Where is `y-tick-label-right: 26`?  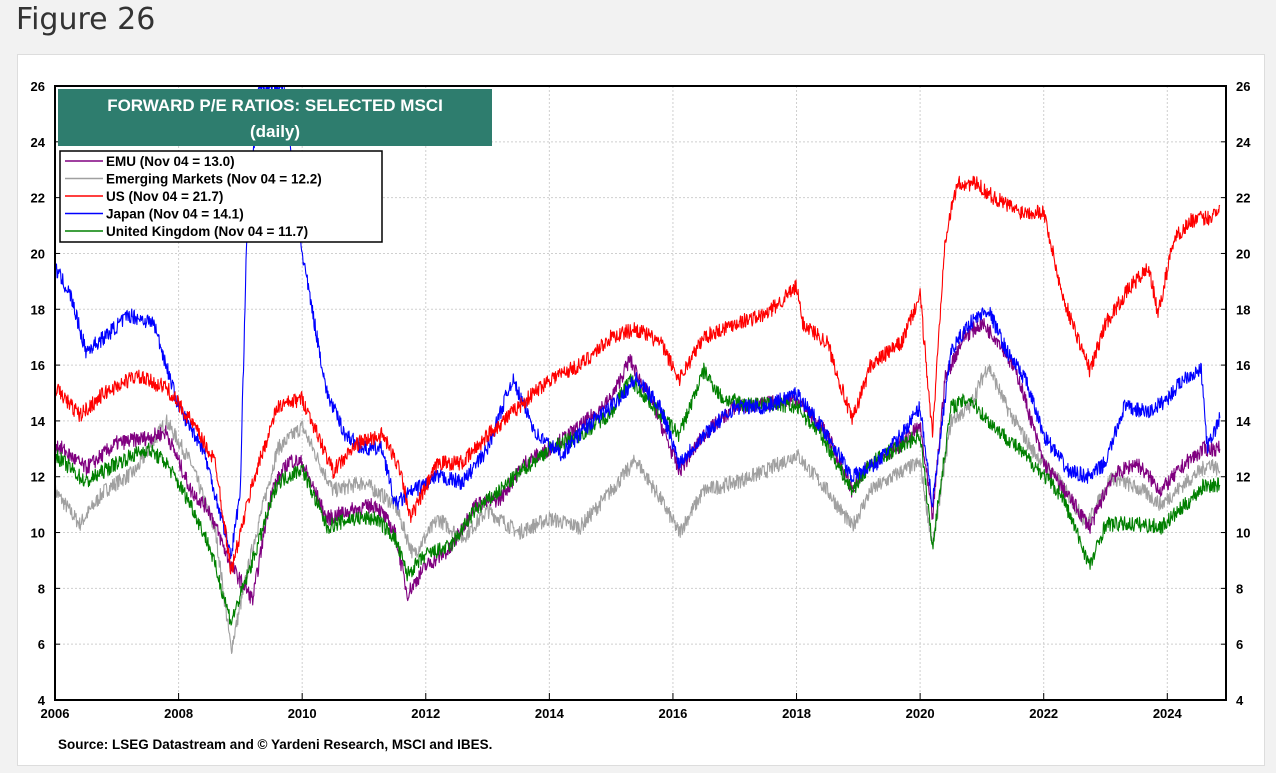
y-tick-label-right: 26 is located at coordinates (1243, 86).